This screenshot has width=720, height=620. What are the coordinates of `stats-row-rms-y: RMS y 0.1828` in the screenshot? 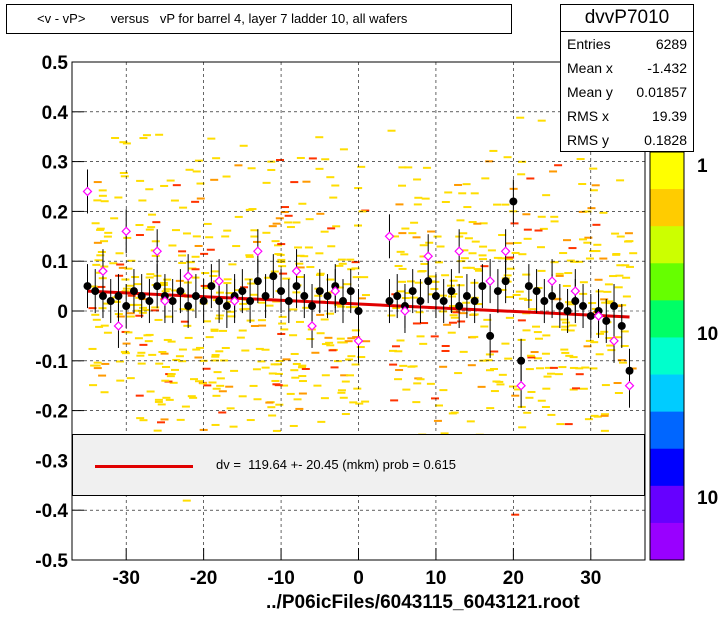 It's located at (627, 140).